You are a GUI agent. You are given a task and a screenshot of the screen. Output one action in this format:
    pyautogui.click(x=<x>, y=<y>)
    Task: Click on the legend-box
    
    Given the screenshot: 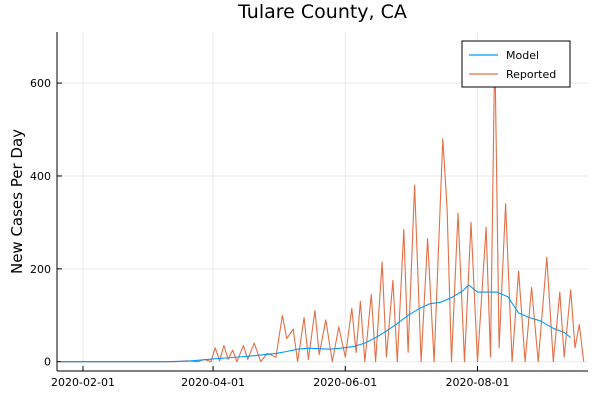 What is the action you would take?
    pyautogui.click(x=516, y=64)
    